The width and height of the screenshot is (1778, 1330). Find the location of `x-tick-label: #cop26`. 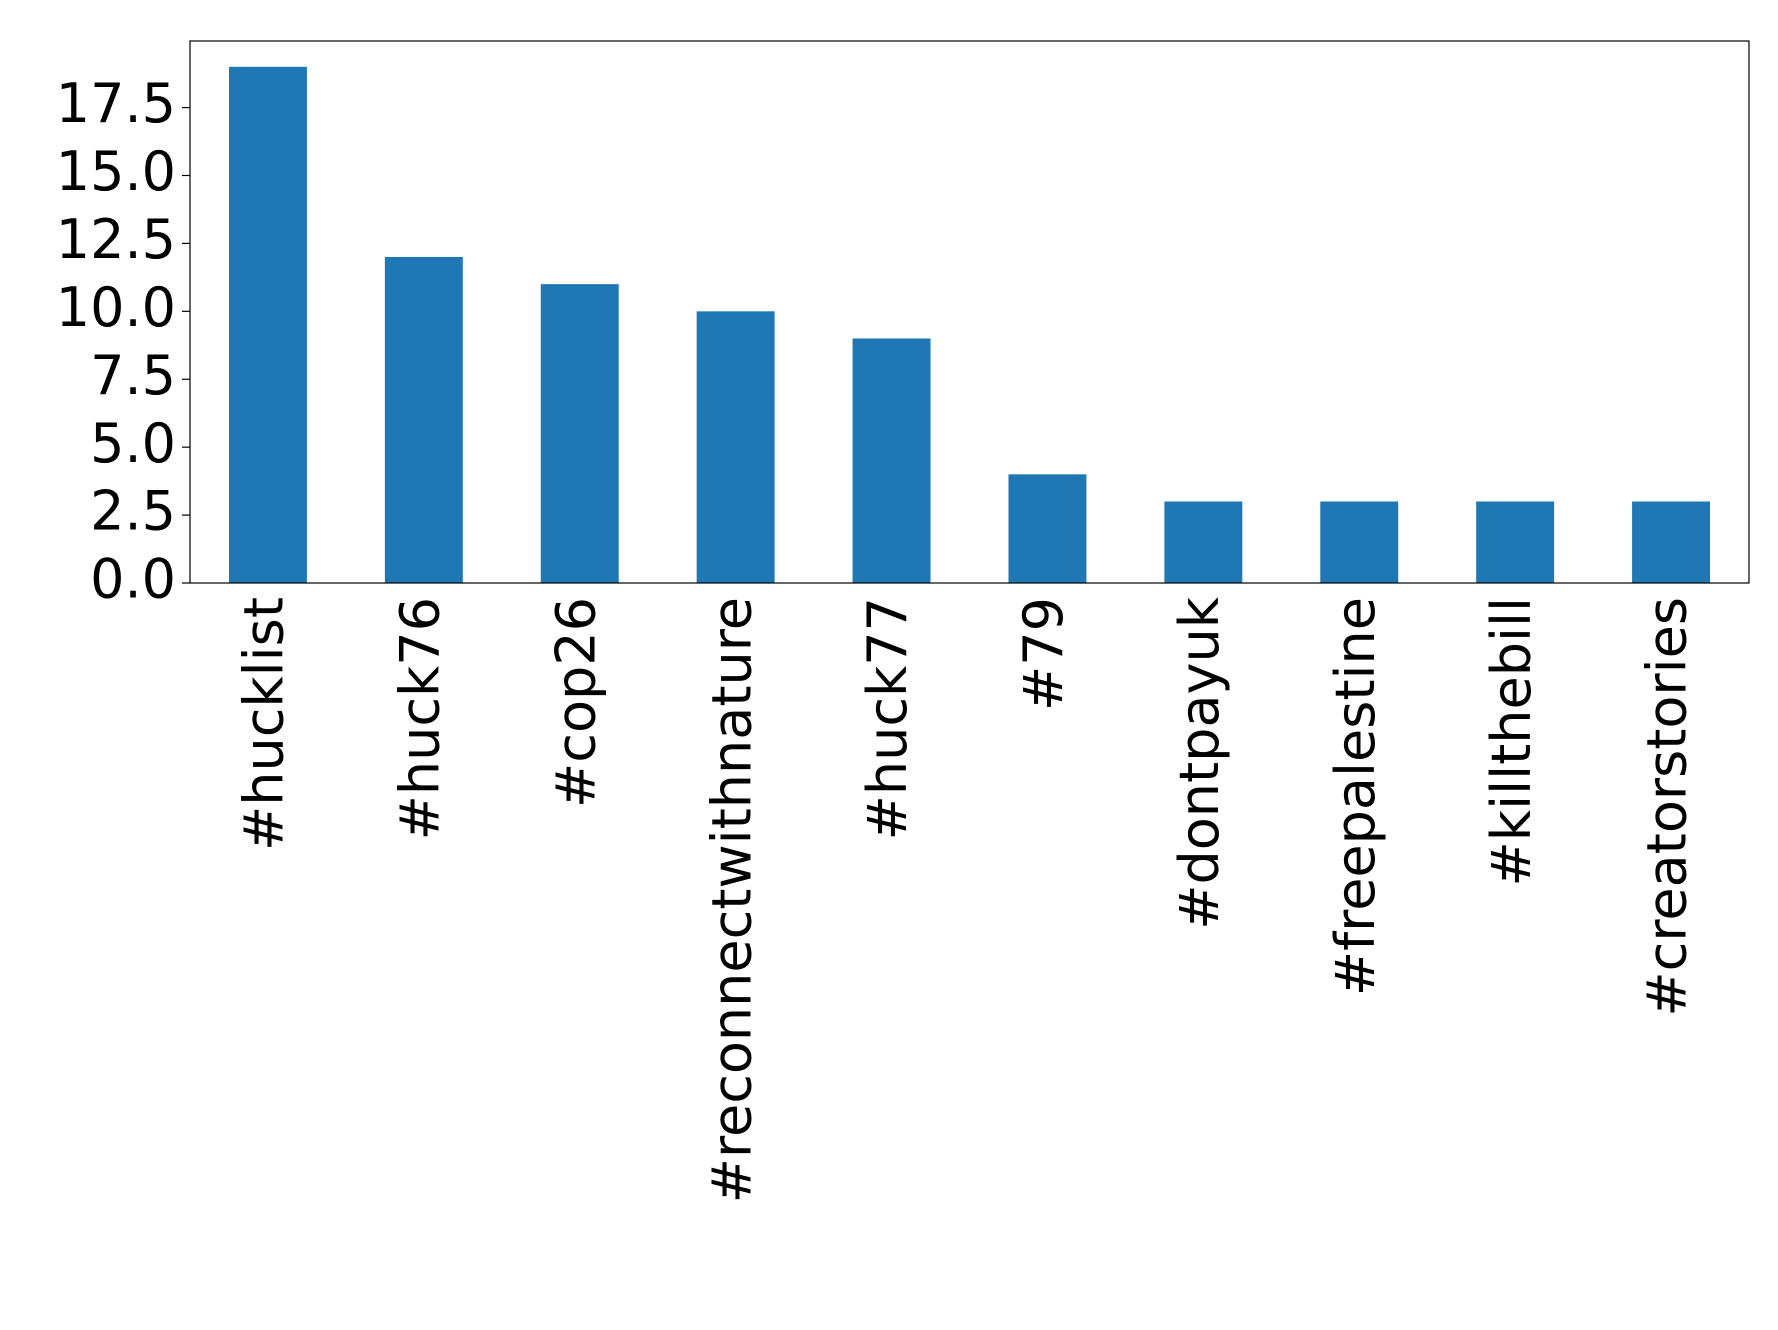

x-tick-label: #cop26 is located at coordinates (575, 702).